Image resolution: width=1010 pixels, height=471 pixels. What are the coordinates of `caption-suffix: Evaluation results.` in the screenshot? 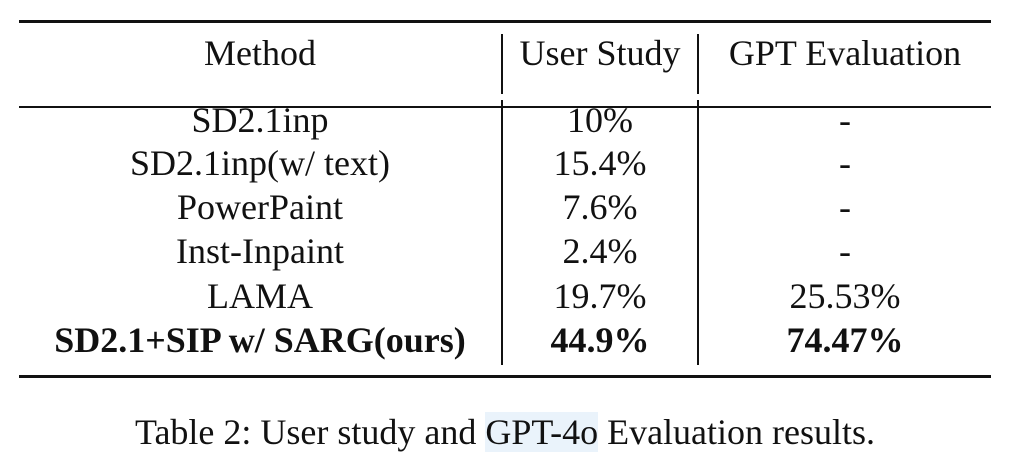 It's located at (737, 432).